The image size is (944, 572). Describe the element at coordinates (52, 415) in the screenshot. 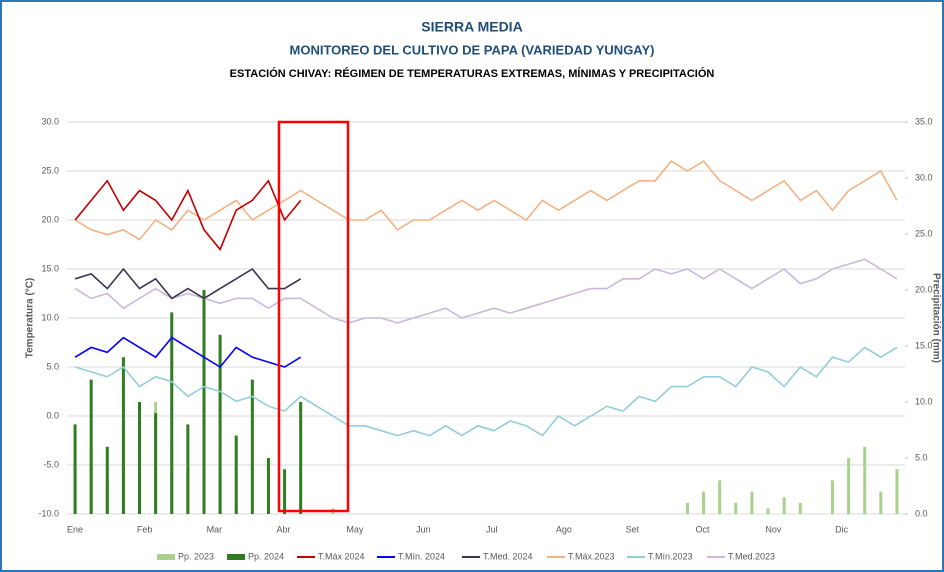

I see `y-tick-label: 0.0` at that location.